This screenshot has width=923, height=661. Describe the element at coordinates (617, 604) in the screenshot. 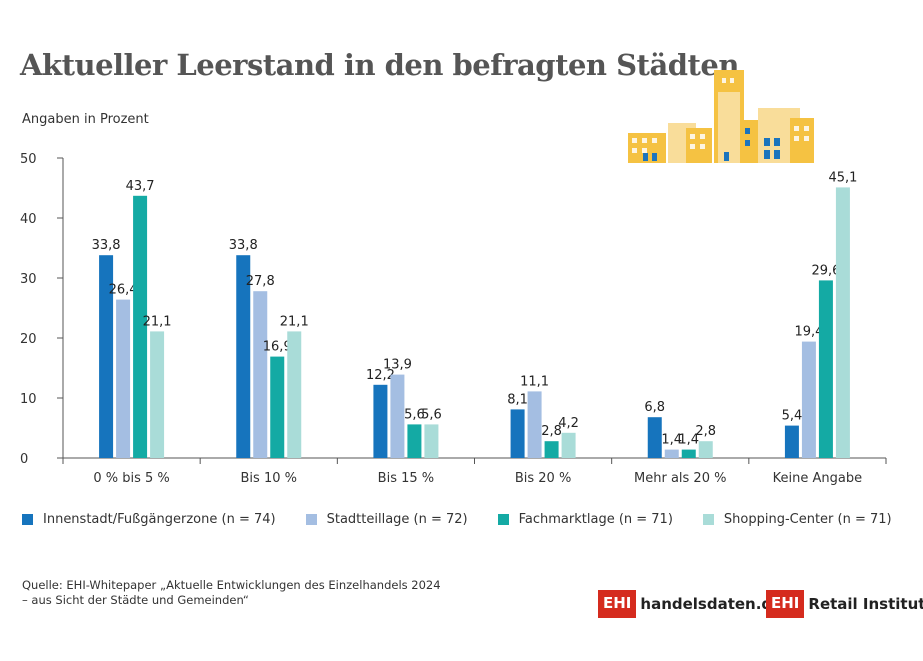

I see `ehi-logo-box: EHI` at that location.